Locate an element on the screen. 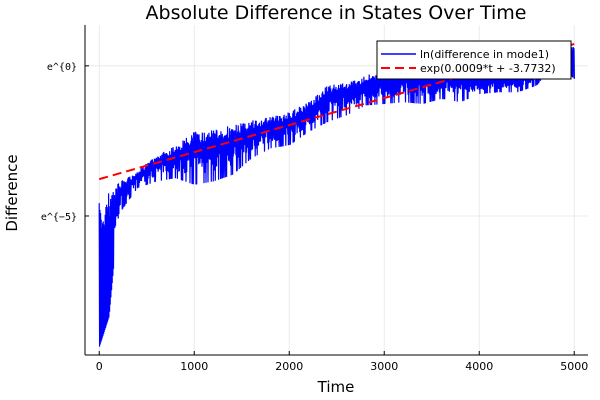 Image resolution: width=600 pixels, height=400 pixels. x-tick-label: 2000 is located at coordinates (289, 366).